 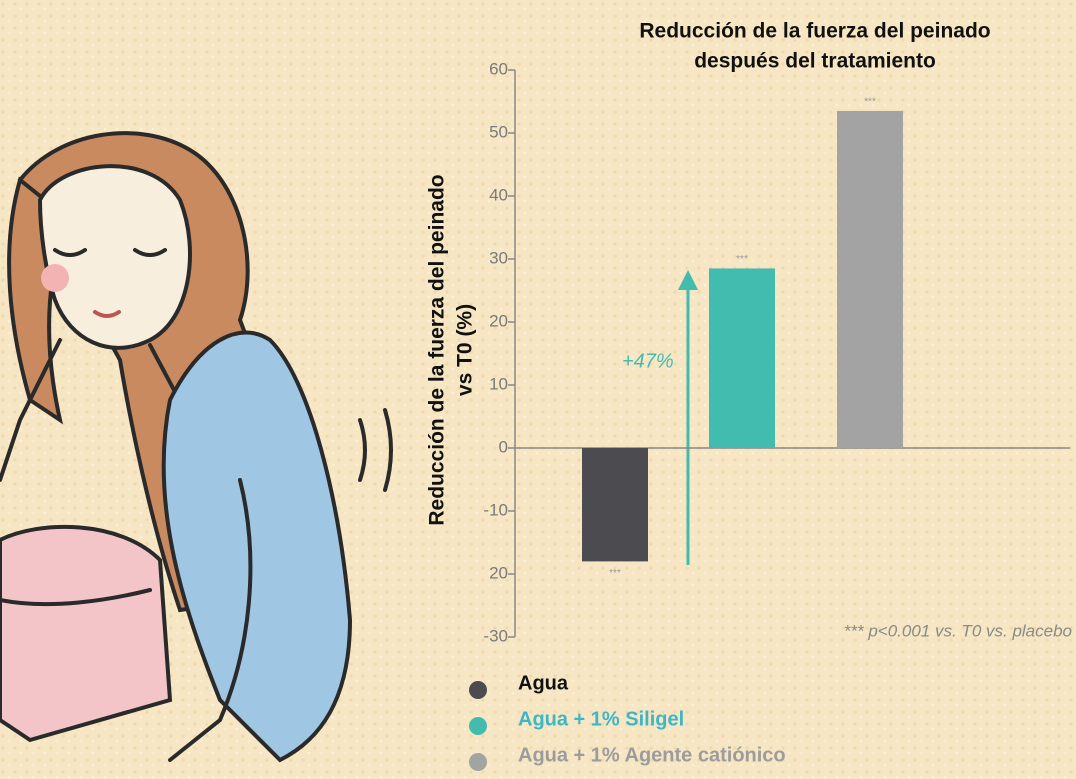 What do you see at coordinates (498, 257) in the screenshot?
I see `y-tick-label: 30` at bounding box center [498, 257].